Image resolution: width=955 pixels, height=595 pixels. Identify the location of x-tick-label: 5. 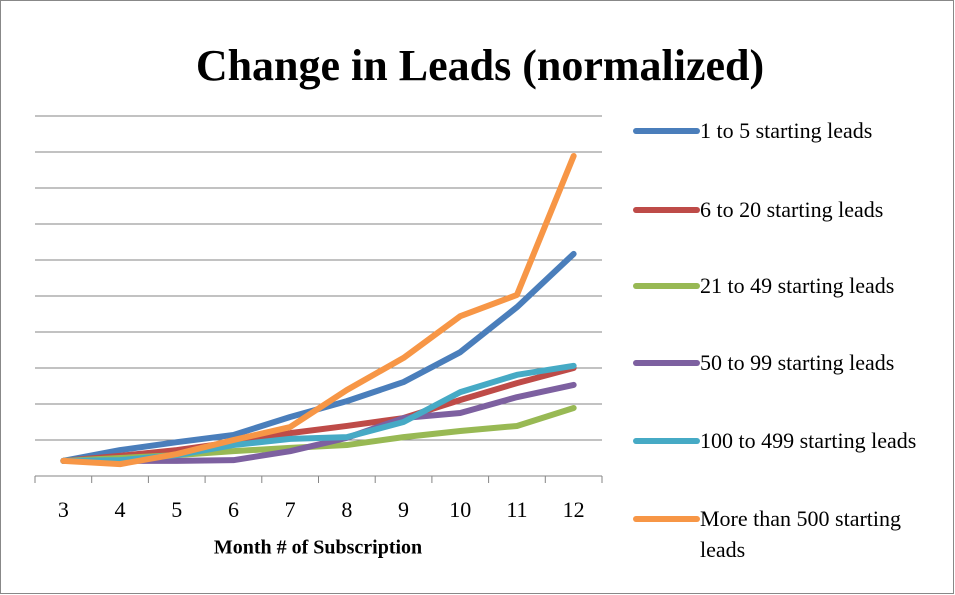
(176, 509).